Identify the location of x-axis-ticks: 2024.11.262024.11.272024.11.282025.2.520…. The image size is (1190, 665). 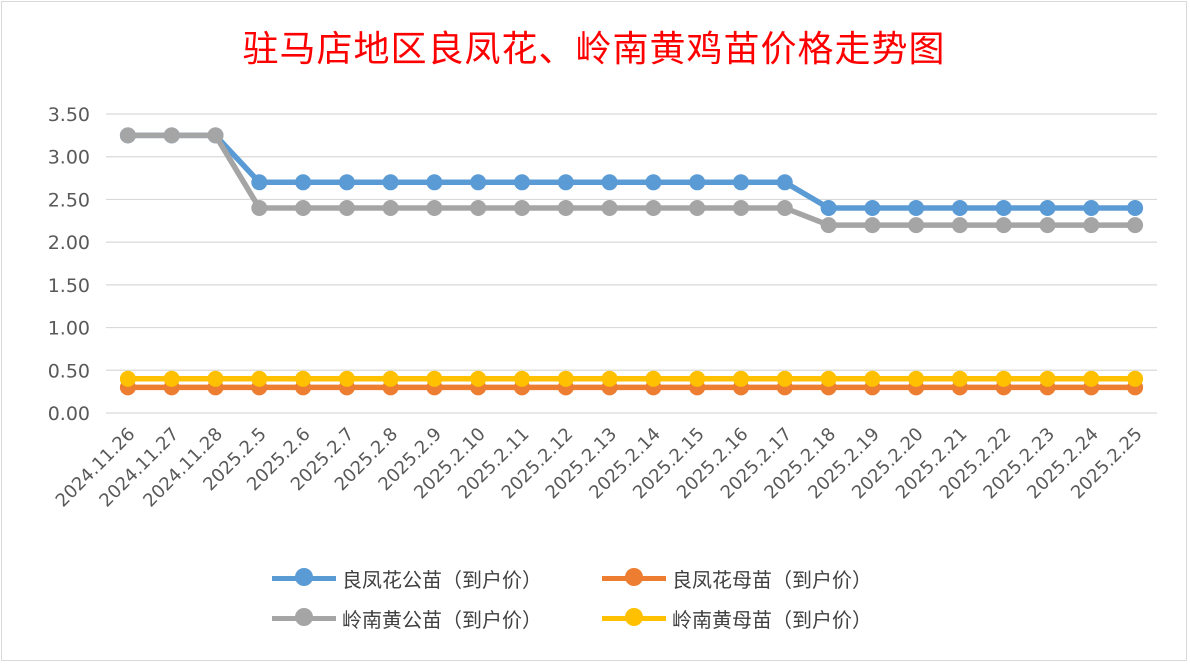
(599, 468).